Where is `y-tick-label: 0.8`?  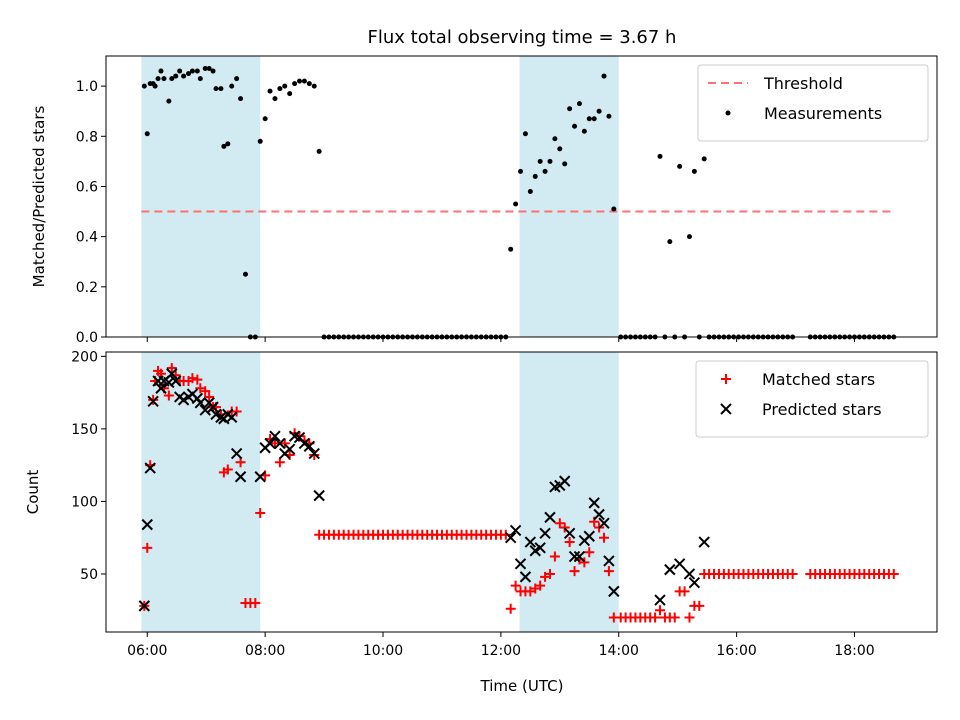
y-tick-label: 0.8 is located at coordinates (87, 137).